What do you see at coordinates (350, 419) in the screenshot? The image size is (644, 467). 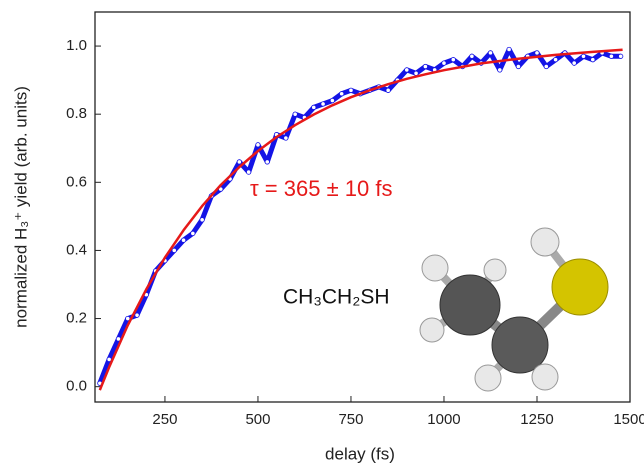 I see `x-tick-label: 750` at bounding box center [350, 419].